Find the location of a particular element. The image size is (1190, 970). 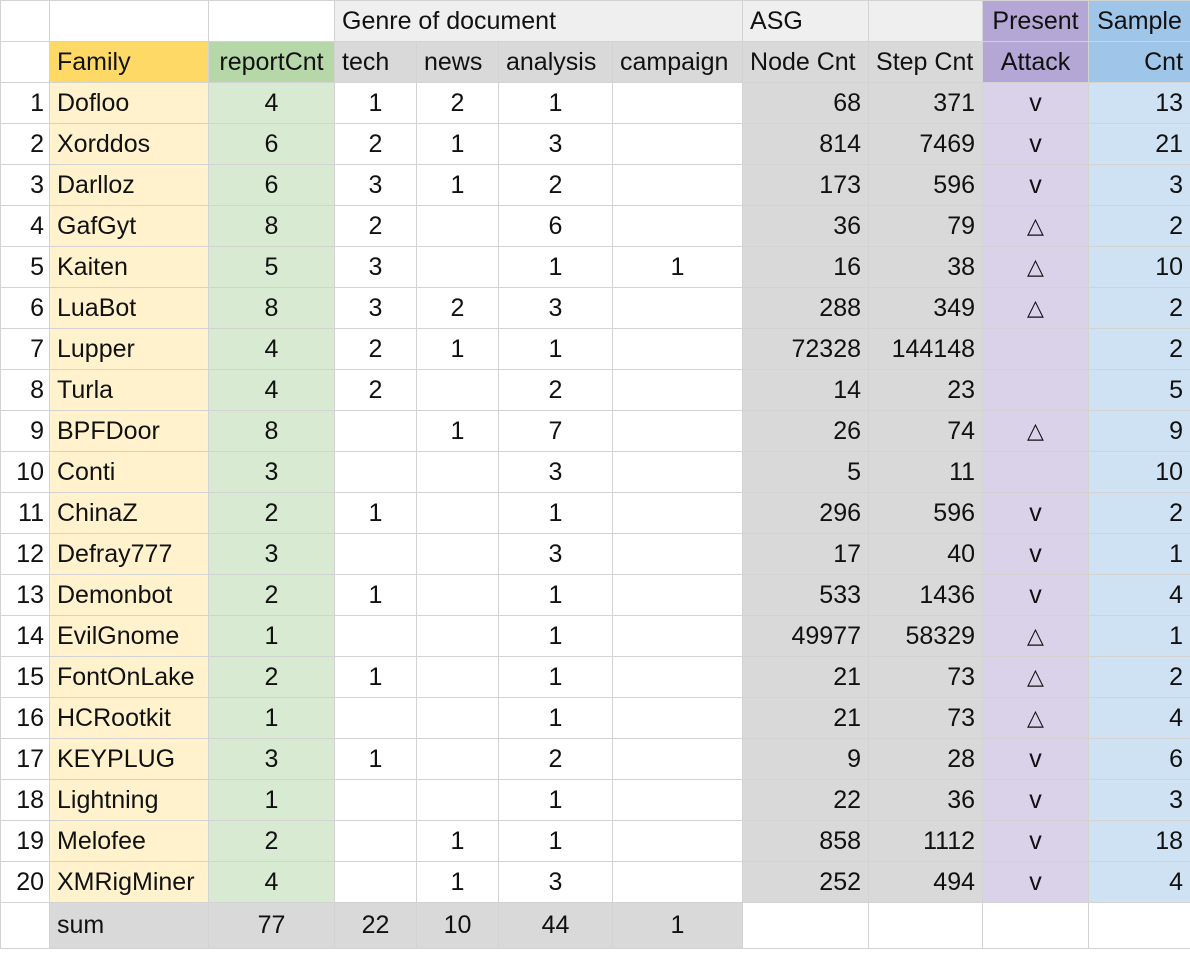

family-cell: Turla is located at coordinates (129, 390).